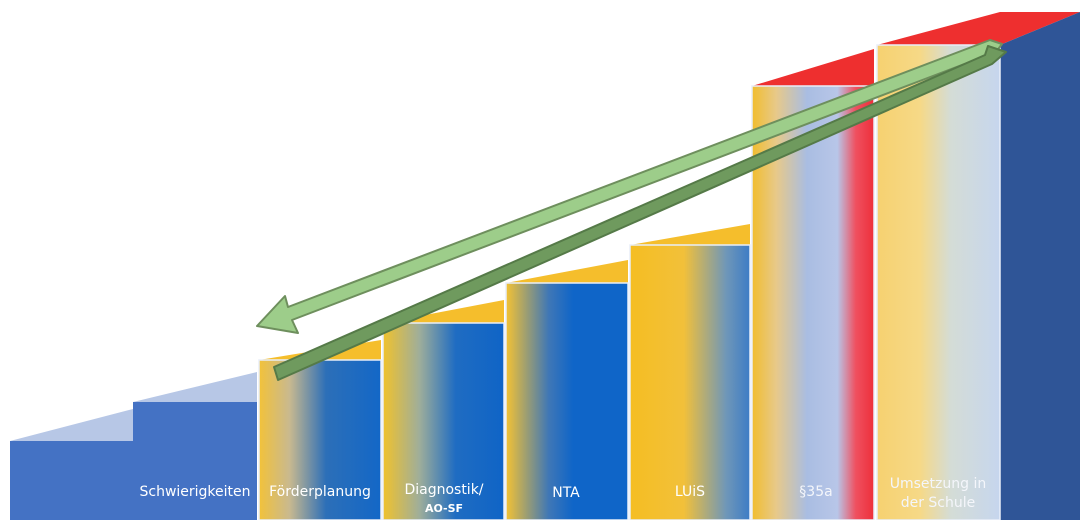  What do you see at coordinates (194, 492) in the screenshot?
I see `step-label-schwierigkeiten: Schwierigkeiten` at bounding box center [194, 492].